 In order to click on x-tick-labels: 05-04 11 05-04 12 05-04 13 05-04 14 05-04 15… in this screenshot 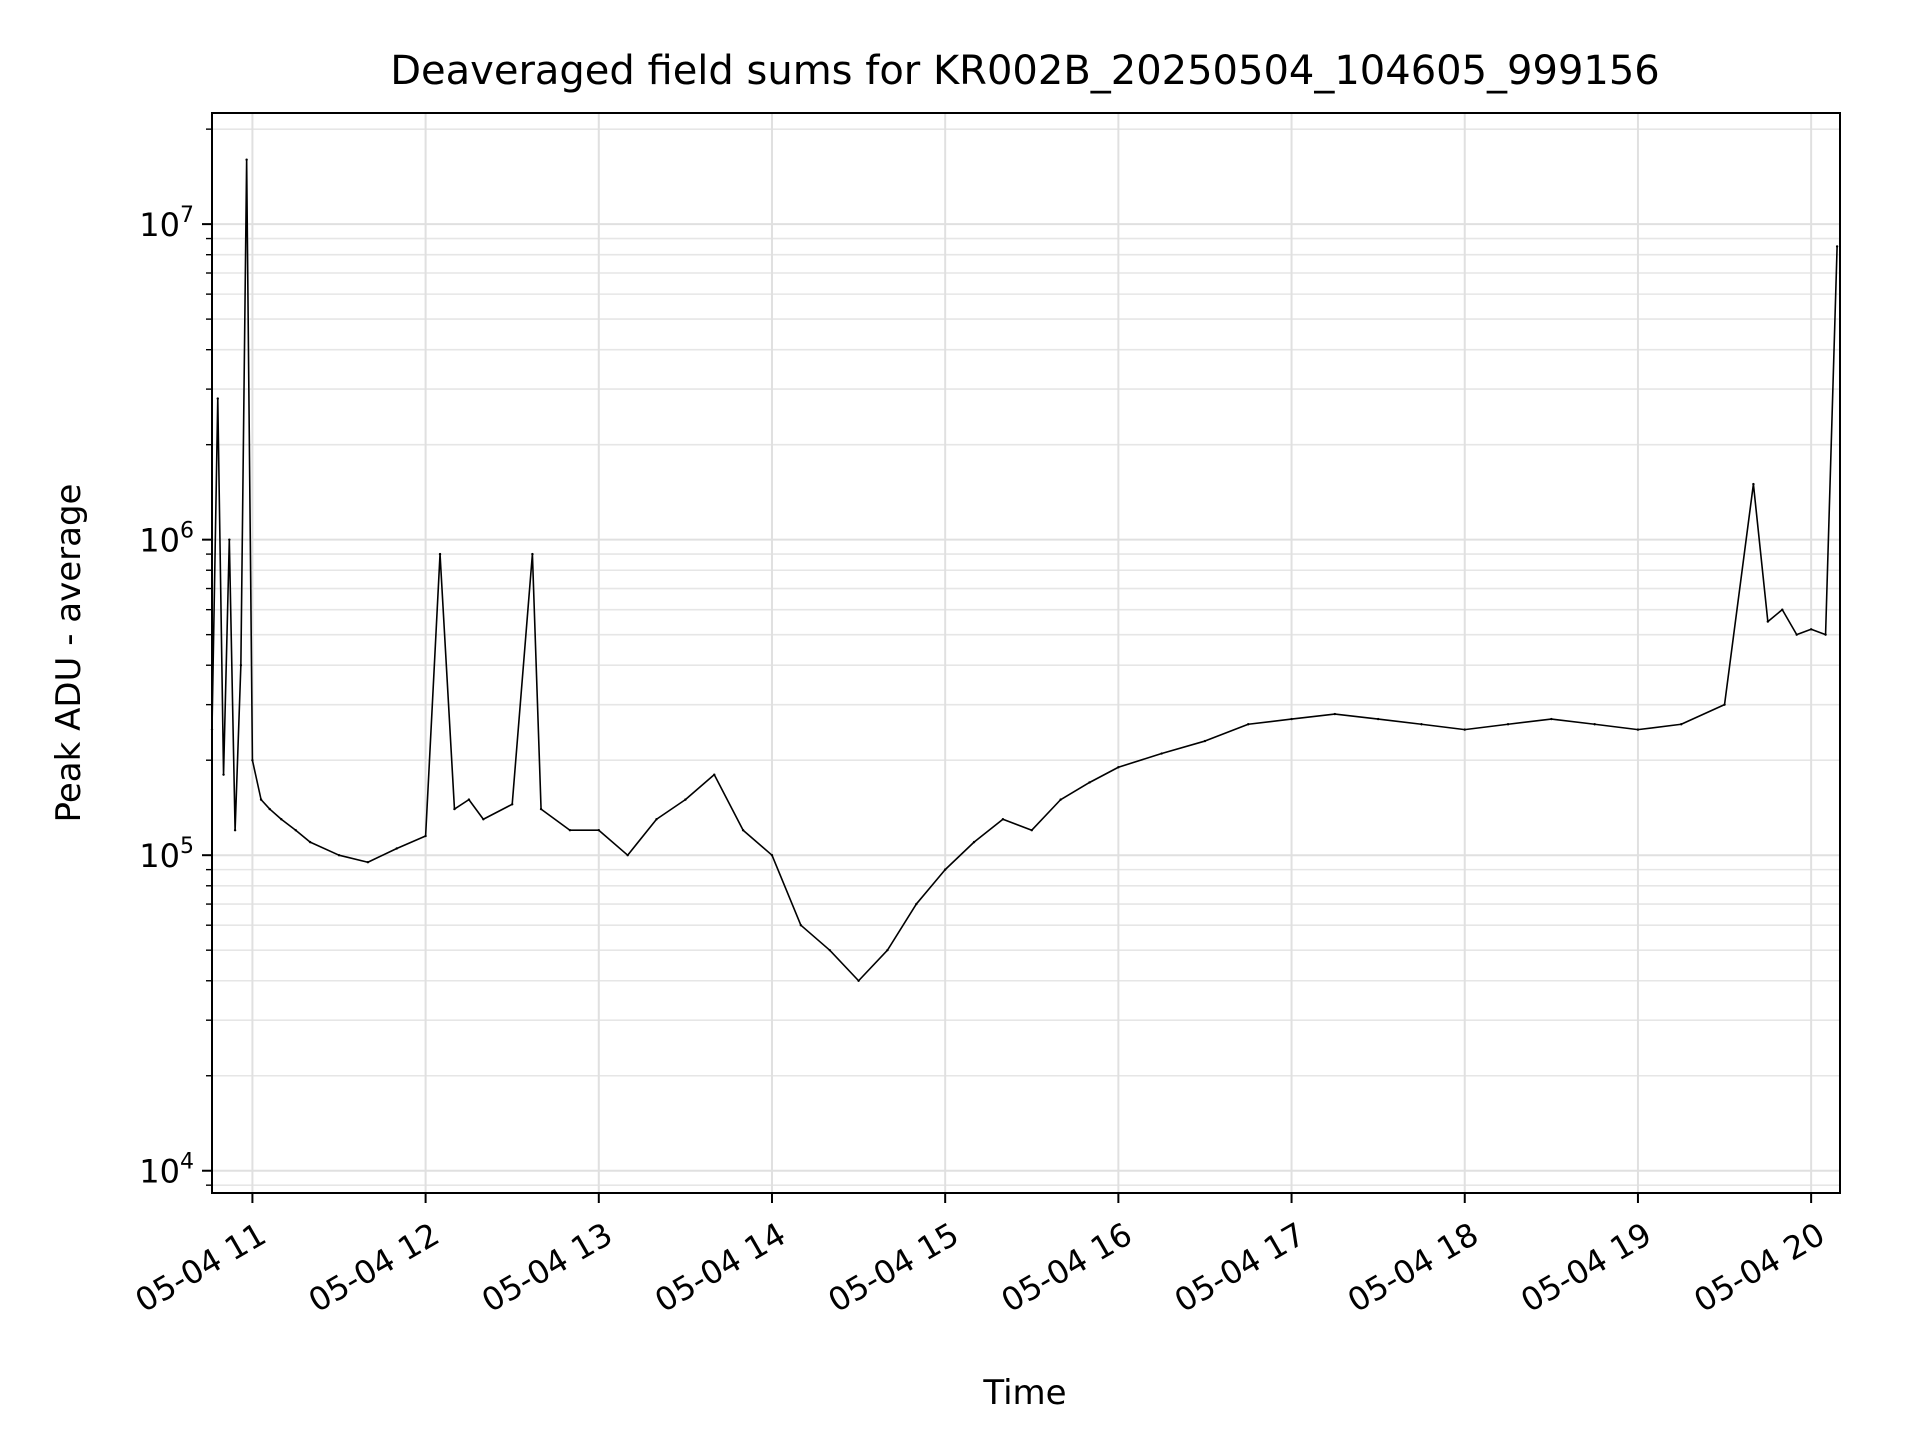, I will do `click(980, 1267)`.